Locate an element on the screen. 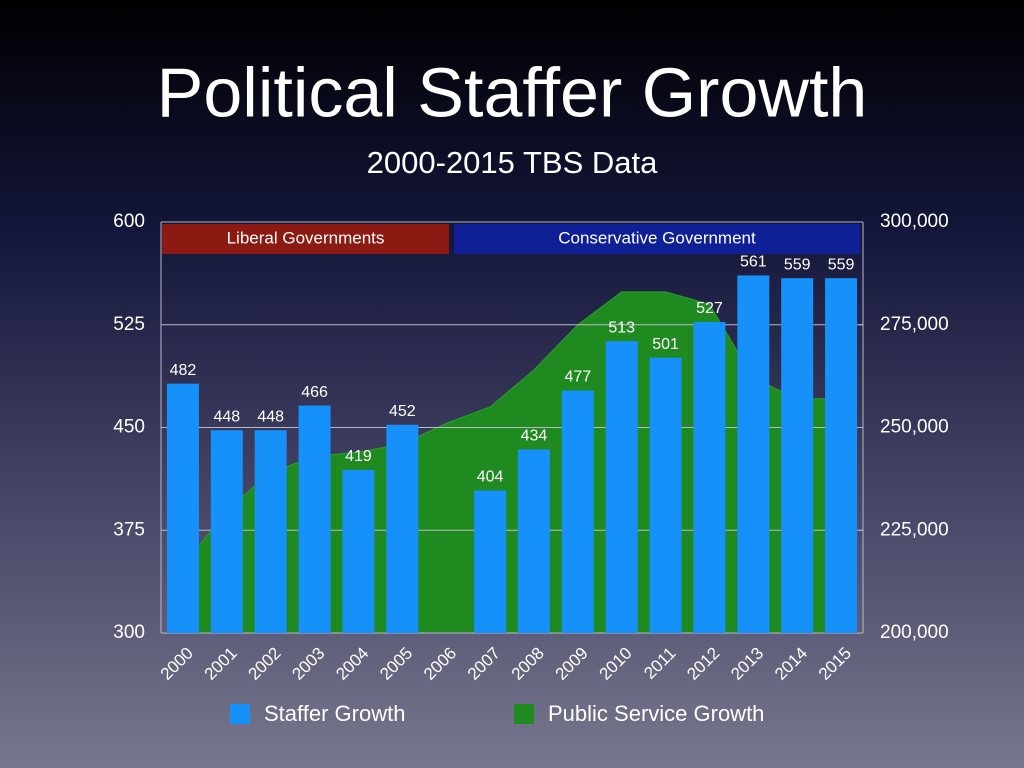 Image resolution: width=1024 pixels, height=768 pixels. legend-label: Staffer Growth is located at coordinates (334, 713).